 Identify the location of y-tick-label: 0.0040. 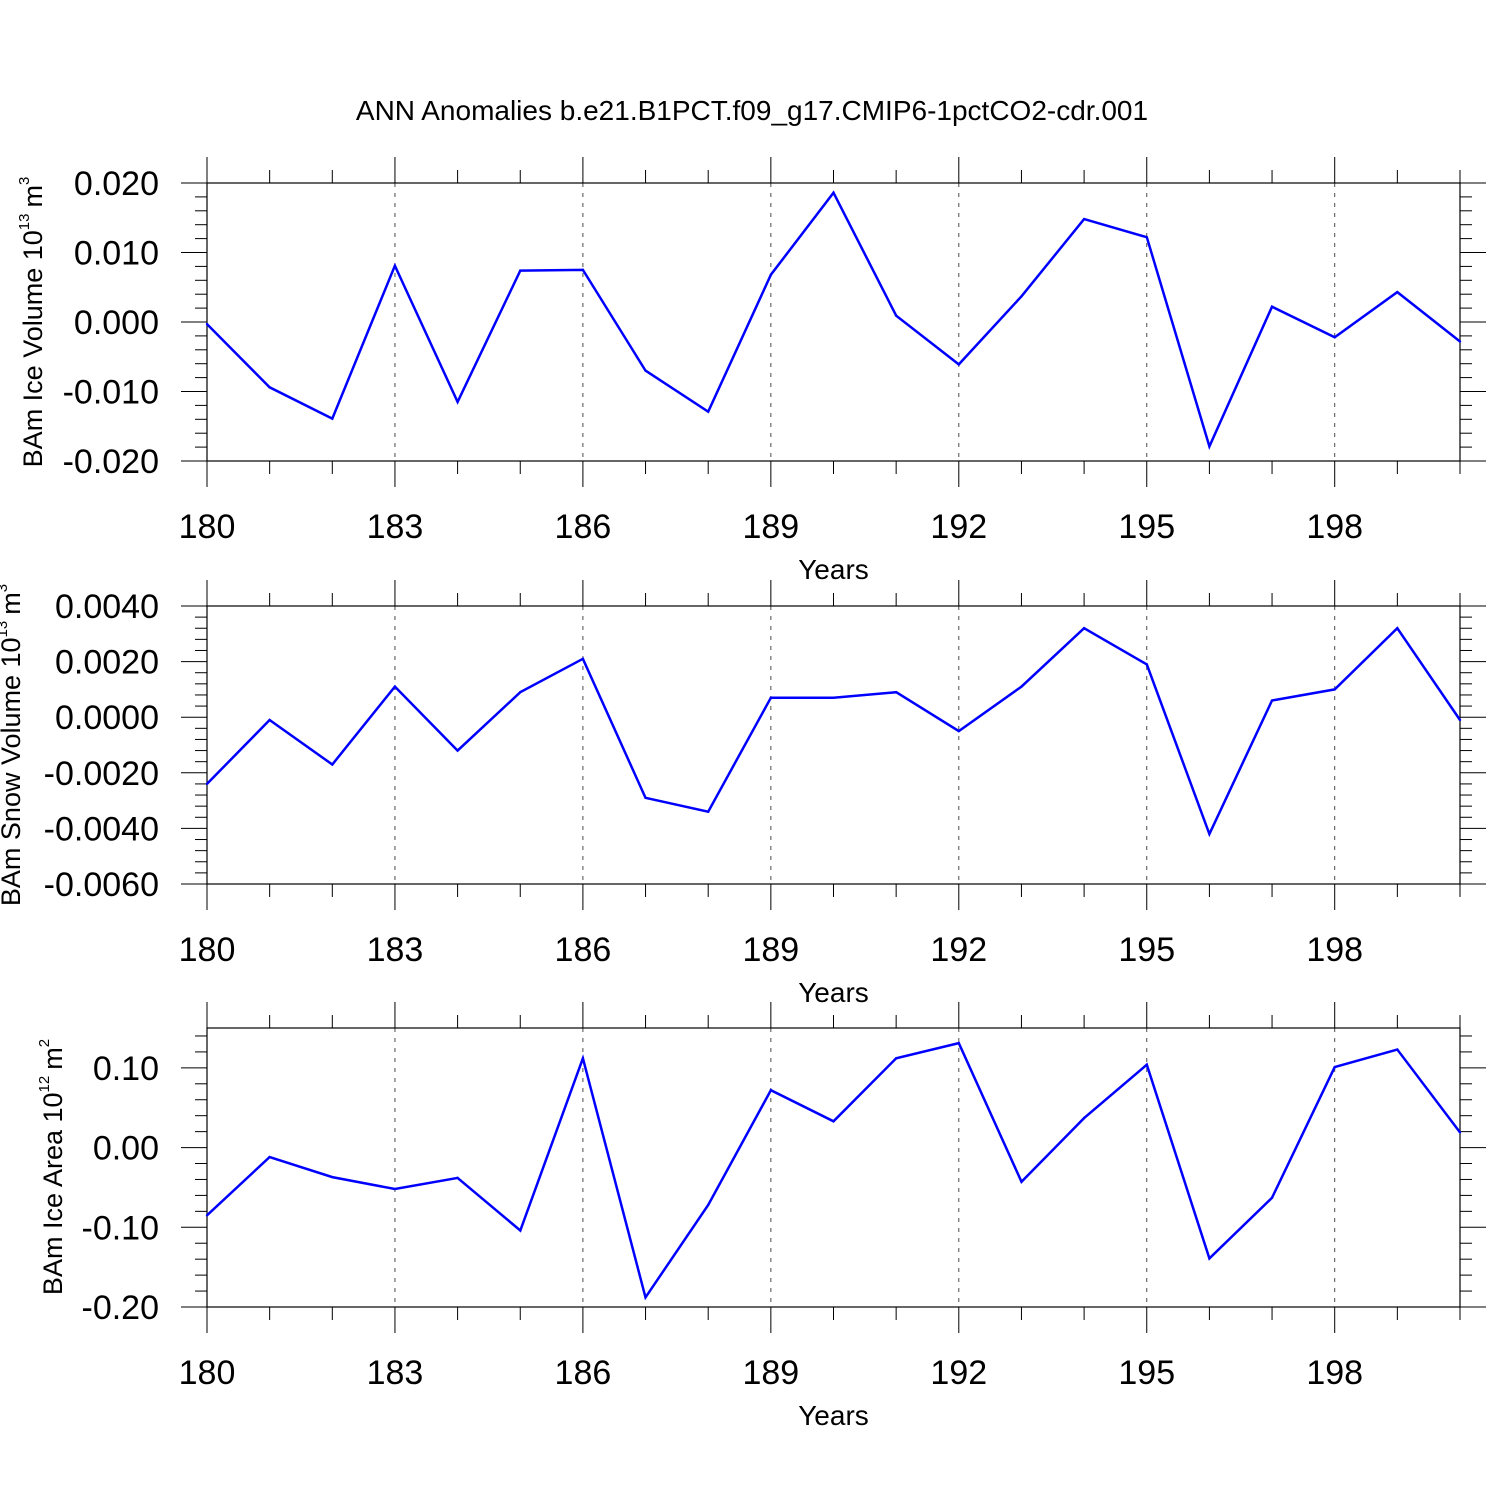
(107, 607).